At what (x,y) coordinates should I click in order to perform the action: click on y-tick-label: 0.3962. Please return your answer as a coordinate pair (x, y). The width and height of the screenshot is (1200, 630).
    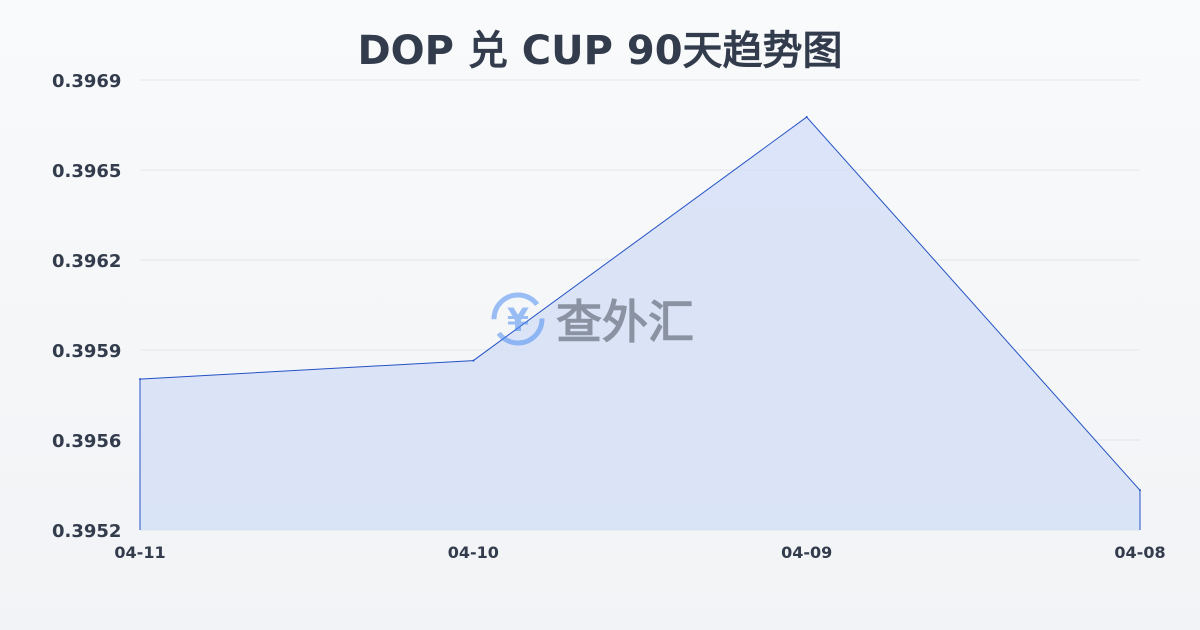
    Looking at the image, I should click on (86, 261).